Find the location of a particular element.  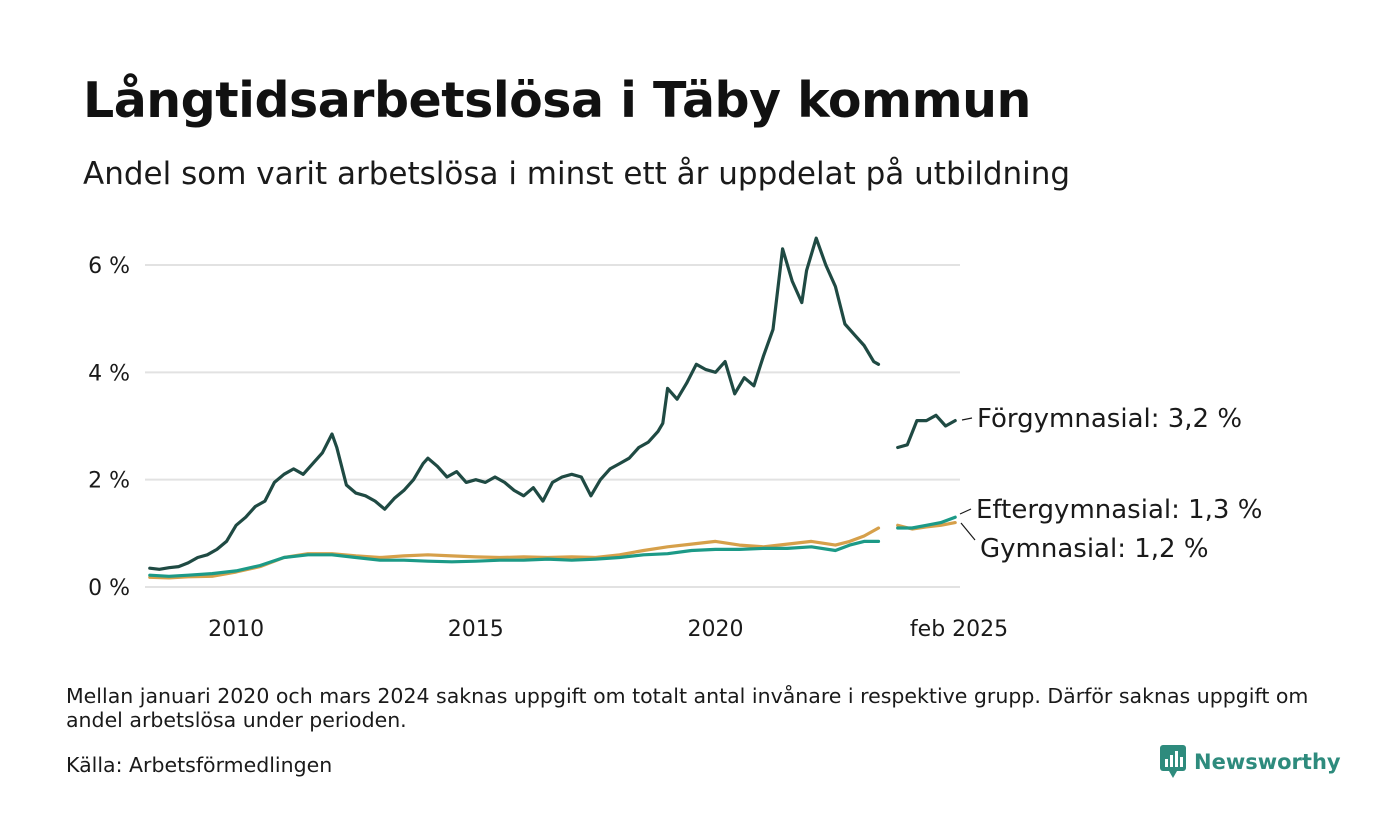

newsworthy-logo-icon is located at coordinates (1173, 761).